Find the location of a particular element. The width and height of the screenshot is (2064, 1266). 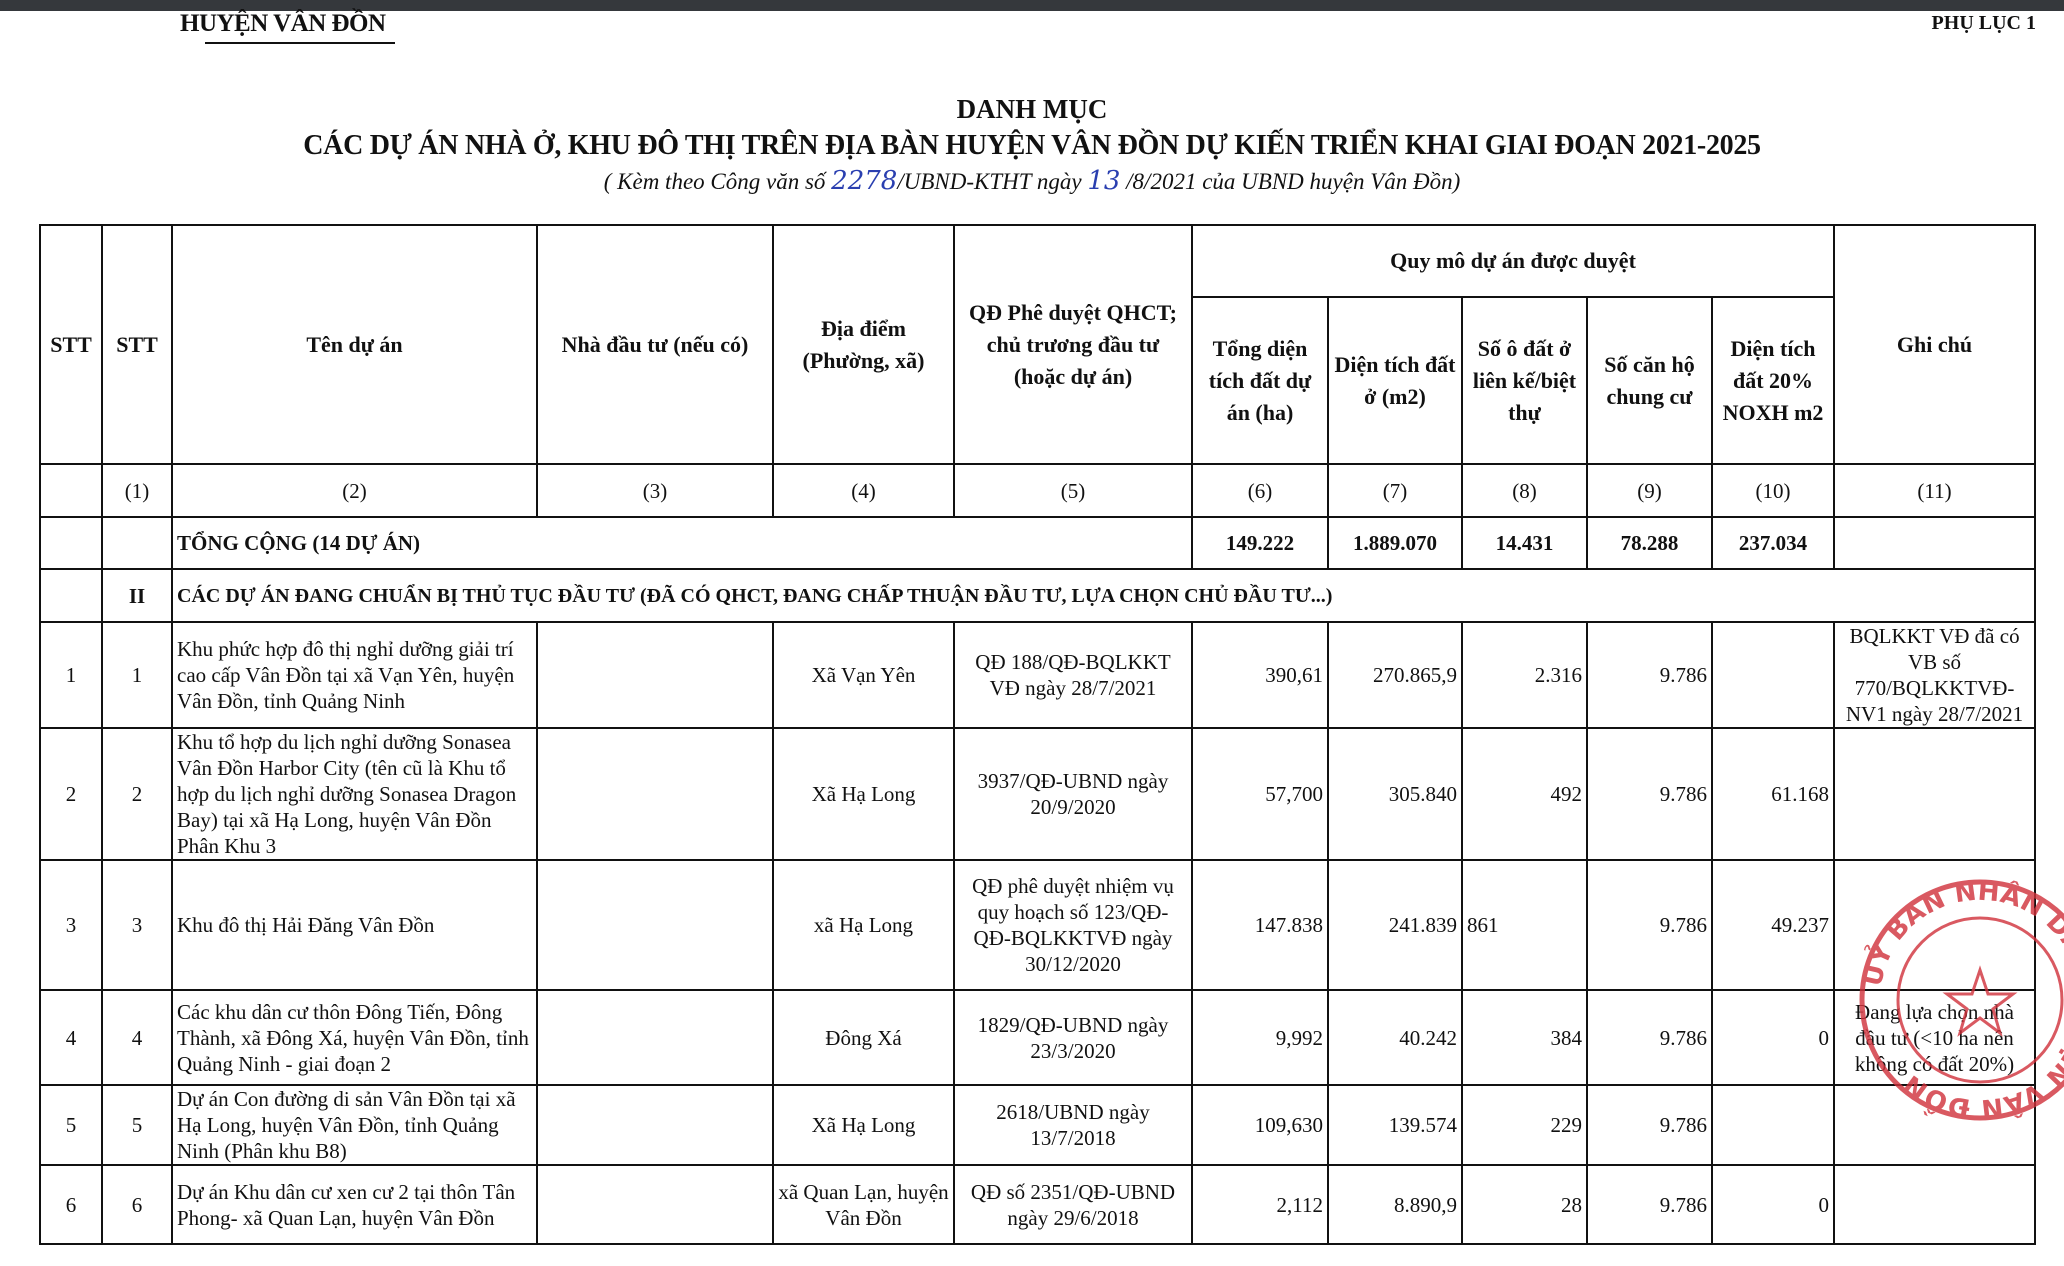

cell-res-area: 270.865,9 is located at coordinates (1395, 675).